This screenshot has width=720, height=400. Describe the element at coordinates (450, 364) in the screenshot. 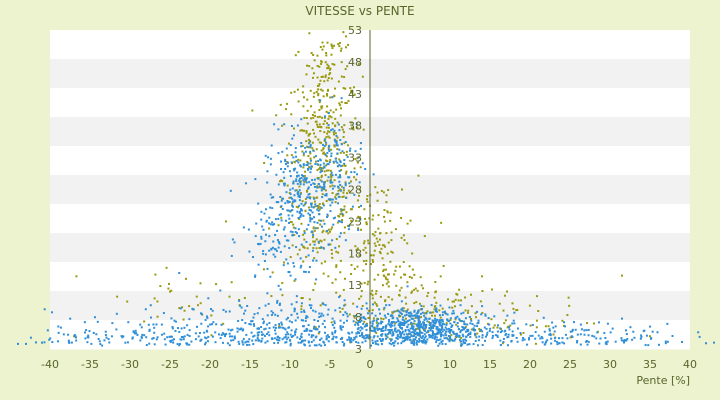

I see `x-tick-label: 10` at that location.